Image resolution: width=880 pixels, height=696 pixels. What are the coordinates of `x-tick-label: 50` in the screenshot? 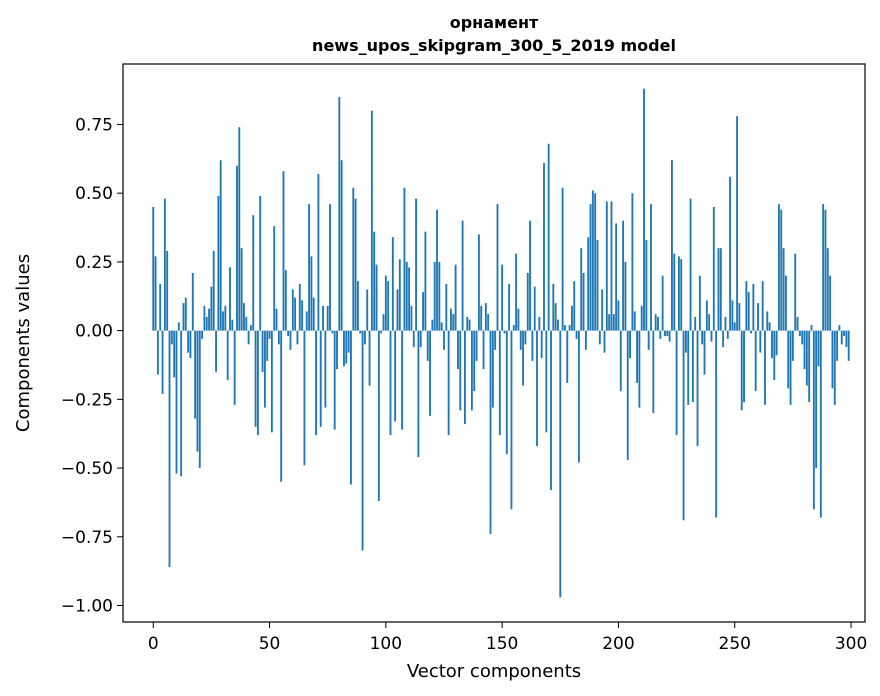 It's located at (270, 644).